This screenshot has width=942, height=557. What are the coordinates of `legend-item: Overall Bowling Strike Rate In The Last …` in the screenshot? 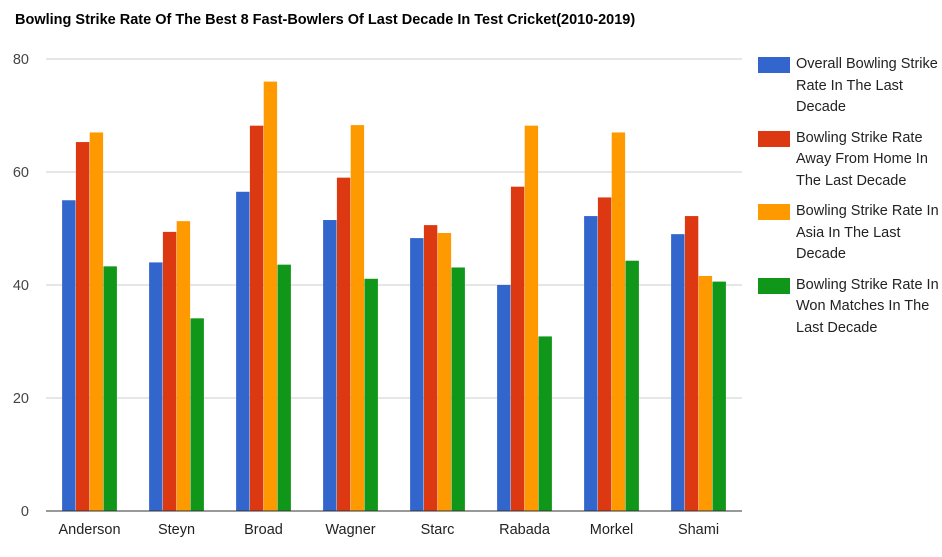 It's located at (850, 86).